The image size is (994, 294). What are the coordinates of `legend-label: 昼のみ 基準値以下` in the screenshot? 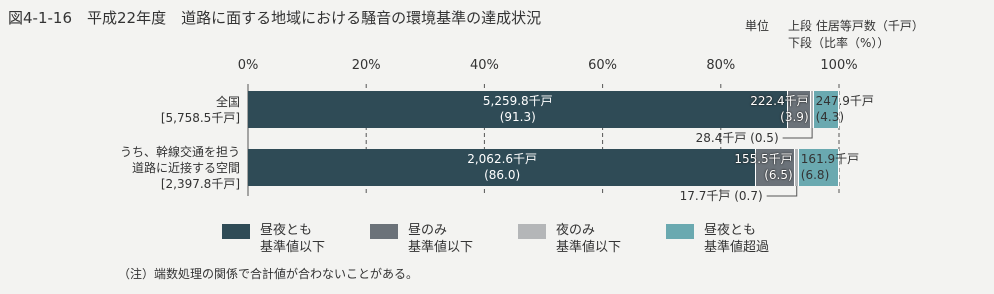 It's located at (441, 239).